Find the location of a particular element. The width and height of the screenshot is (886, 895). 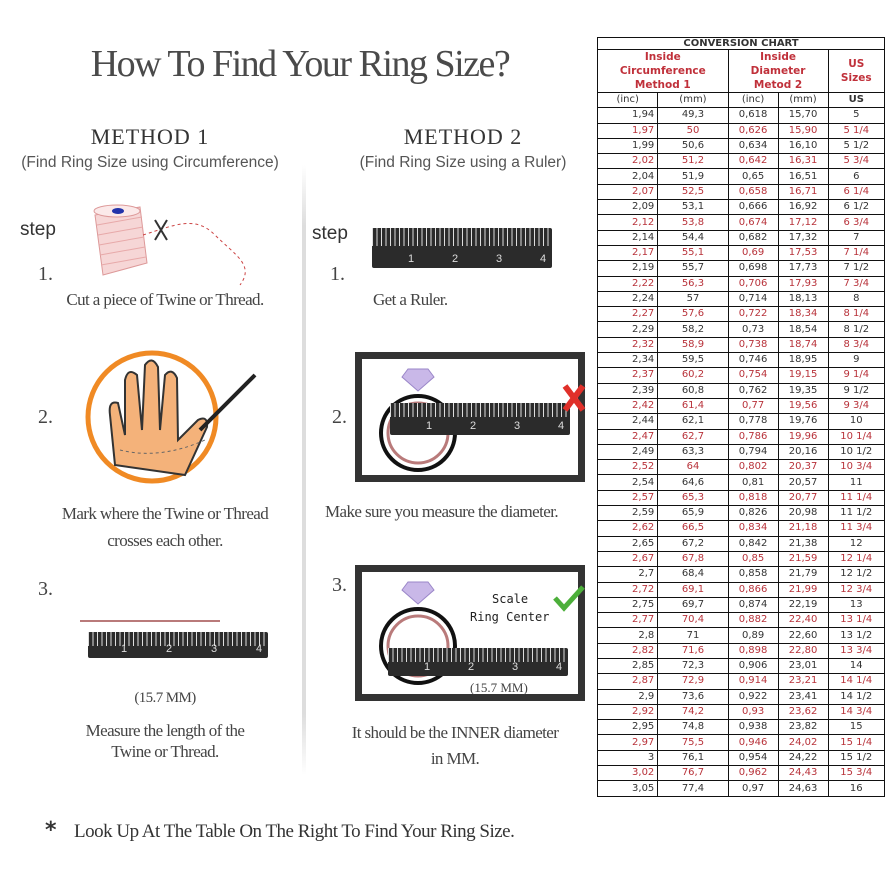

table-row: 2,19 55,7 0,698 17,73 7 1/2 is located at coordinates (741, 268).